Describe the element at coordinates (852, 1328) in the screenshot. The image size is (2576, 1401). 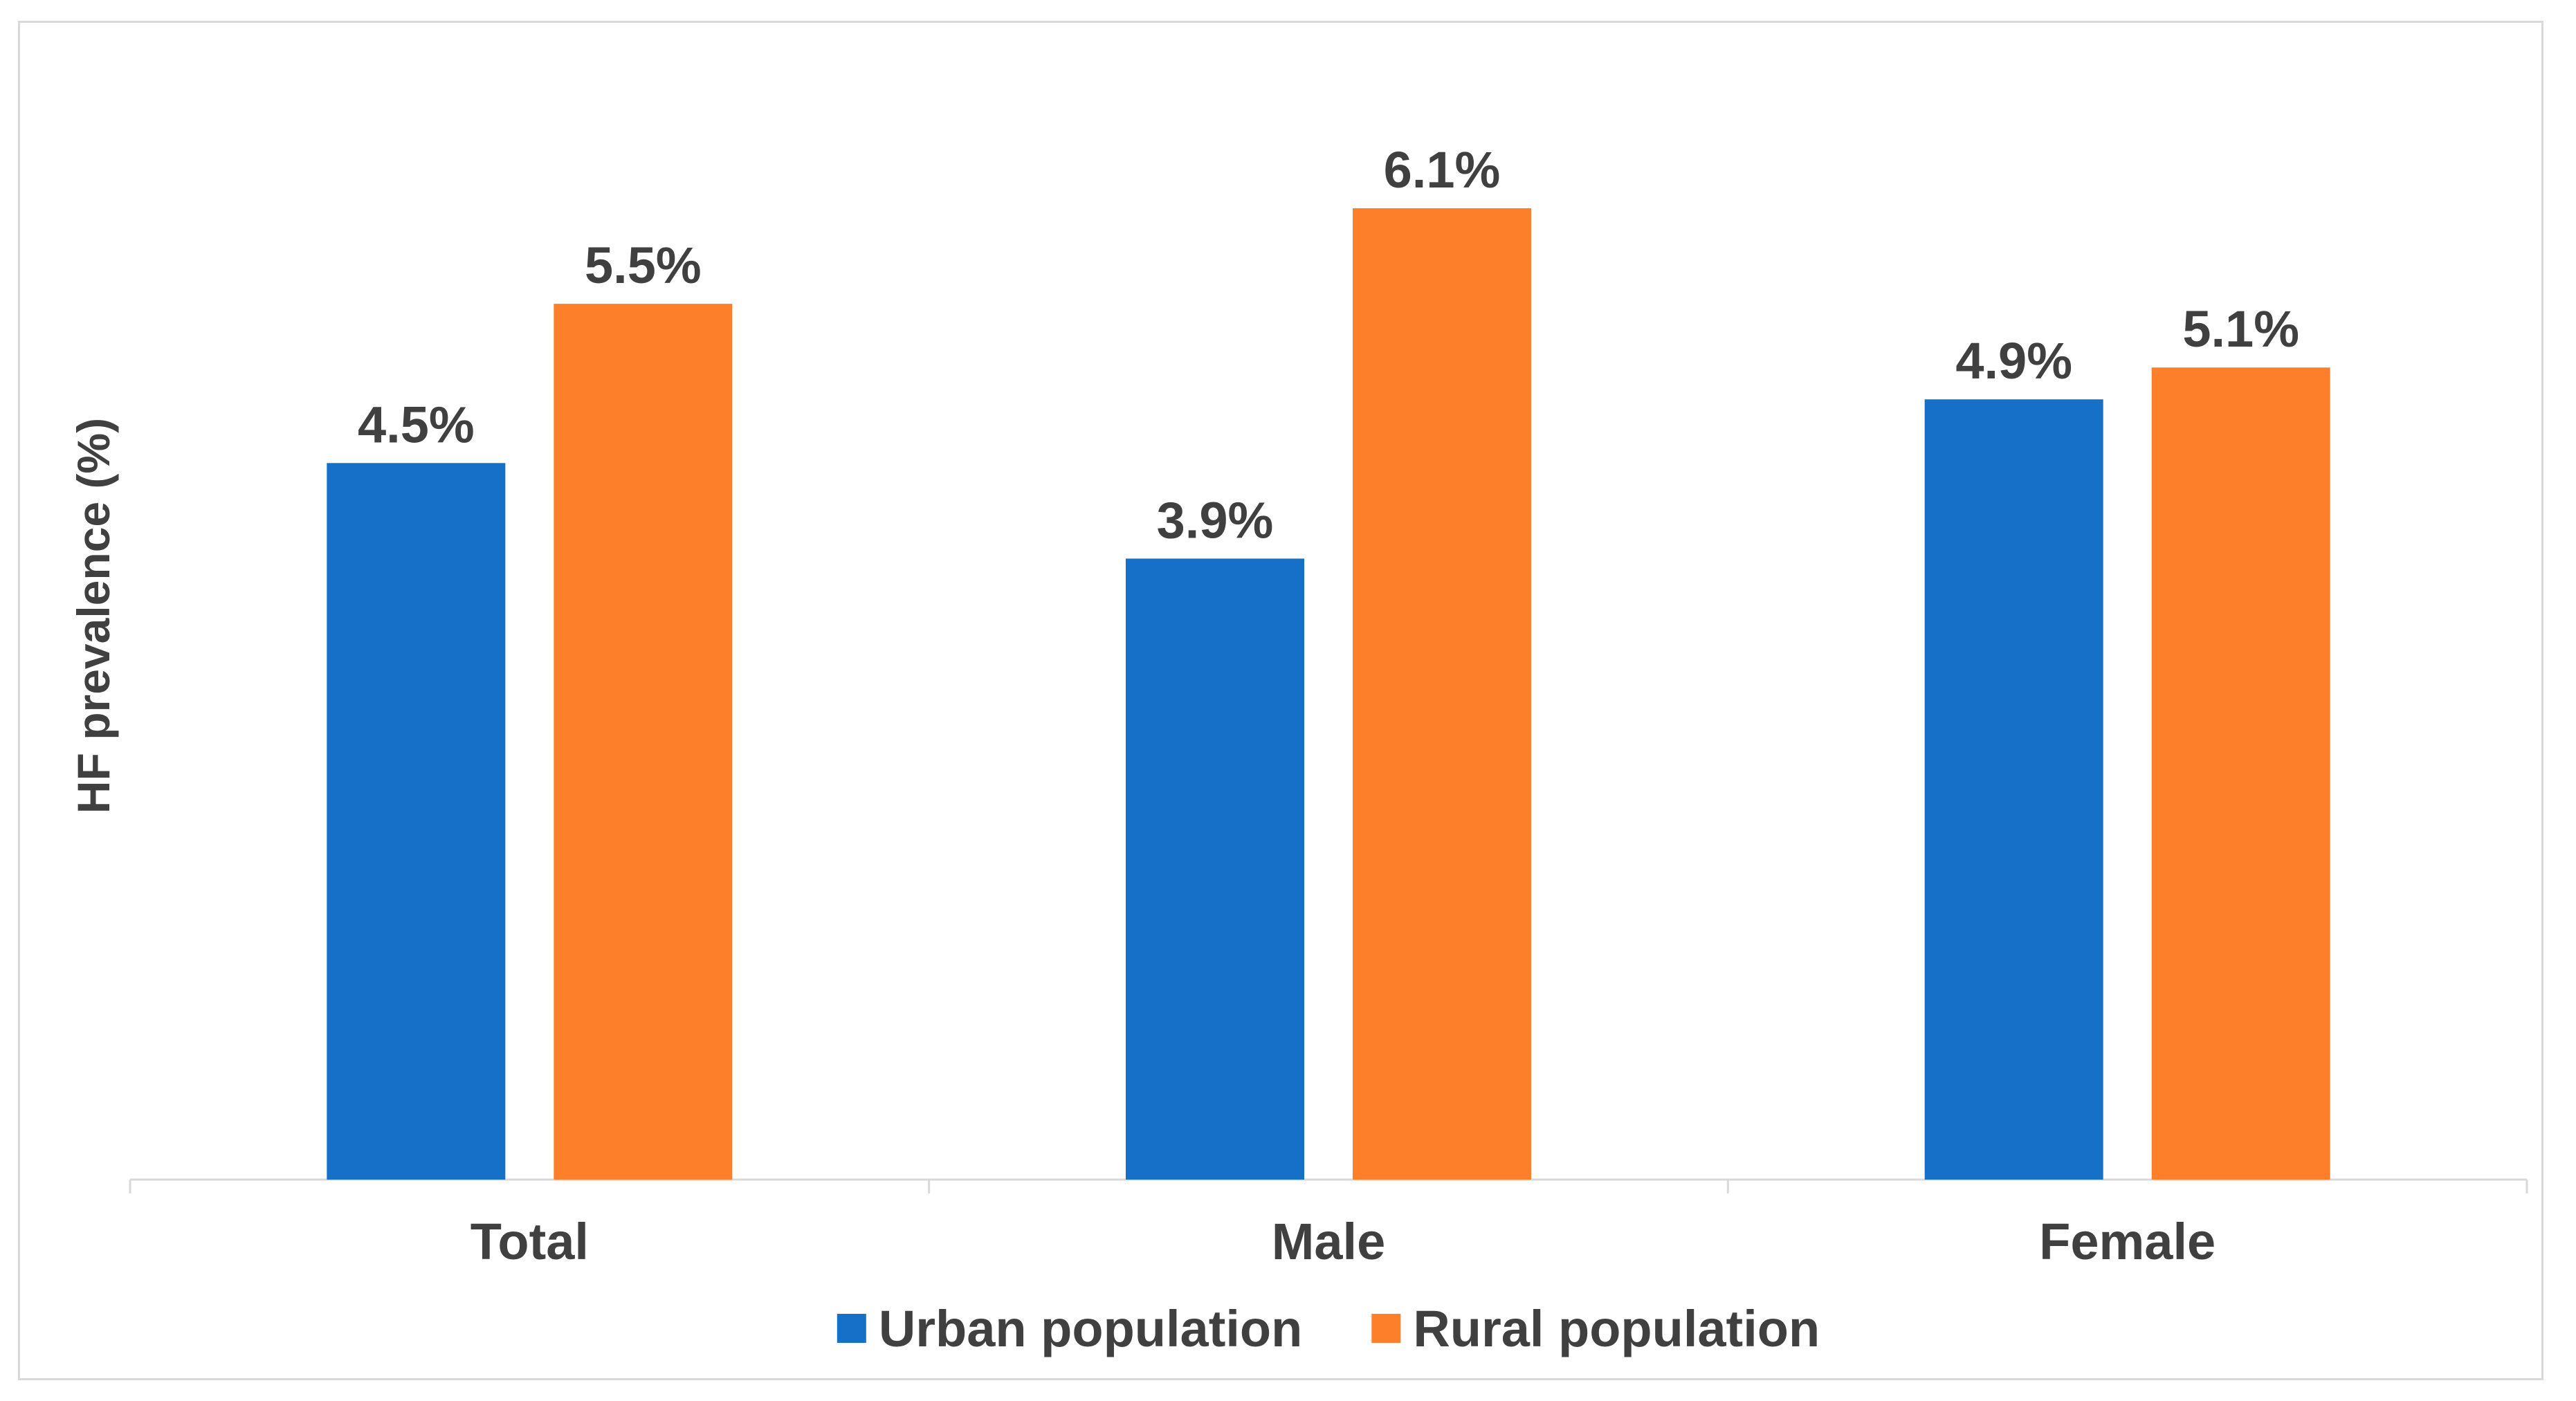
I see `legend-swatch-urban-population` at that location.